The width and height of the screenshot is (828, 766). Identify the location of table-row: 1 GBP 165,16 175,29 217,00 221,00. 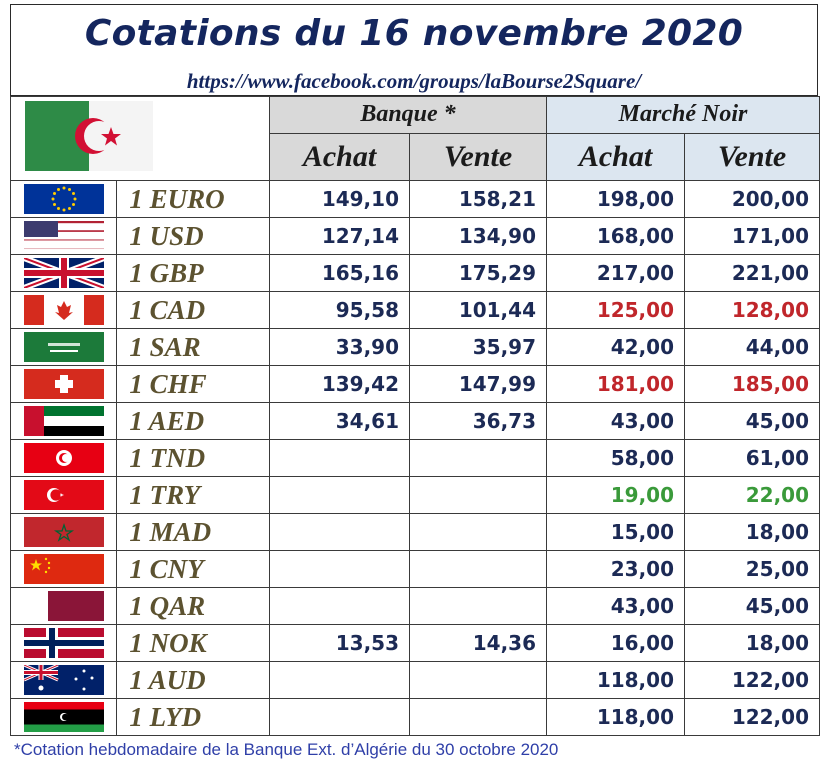
(414, 273).